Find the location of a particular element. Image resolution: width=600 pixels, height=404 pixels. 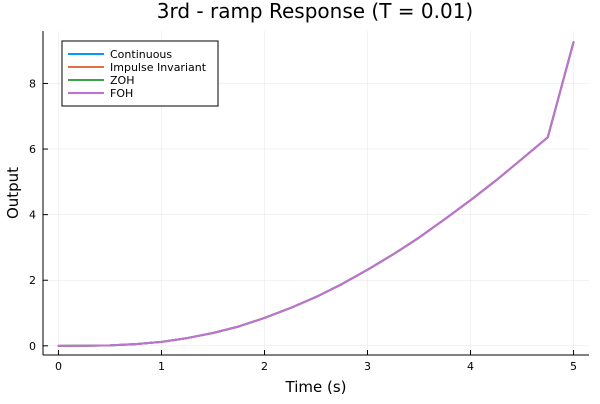

x-tick-label: 3 is located at coordinates (367, 366).